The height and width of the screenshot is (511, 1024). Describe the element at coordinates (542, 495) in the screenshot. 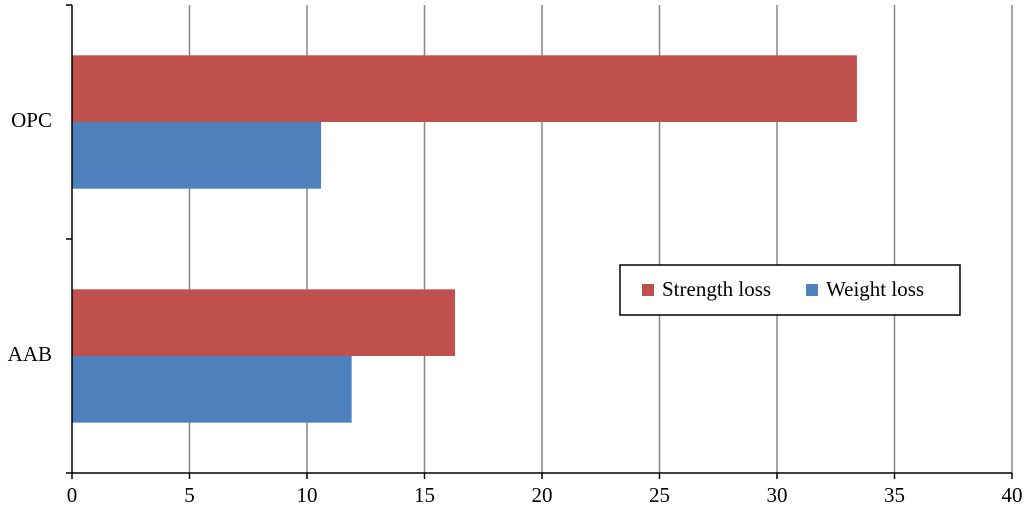

I see `x-tick-label: 20` at that location.